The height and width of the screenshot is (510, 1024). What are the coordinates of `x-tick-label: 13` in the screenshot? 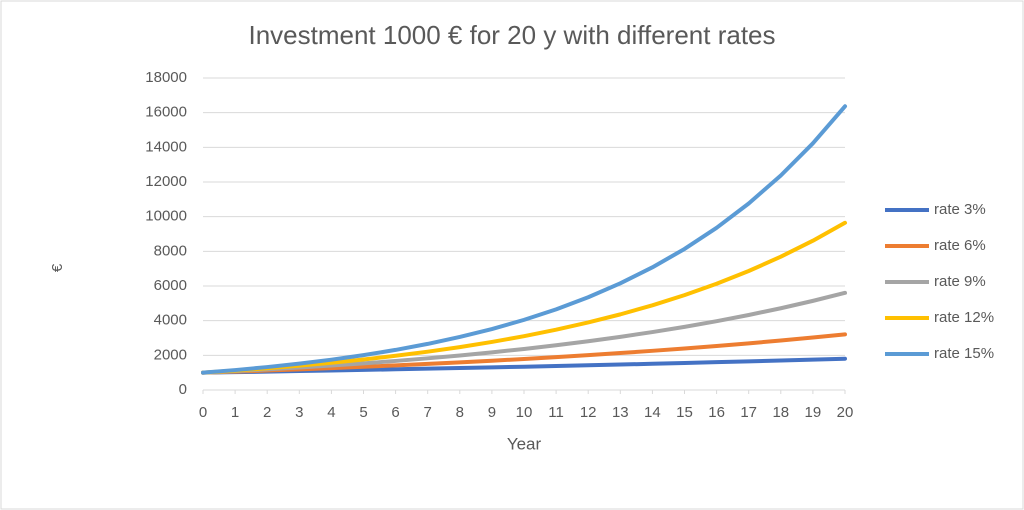 It's located at (620, 412).